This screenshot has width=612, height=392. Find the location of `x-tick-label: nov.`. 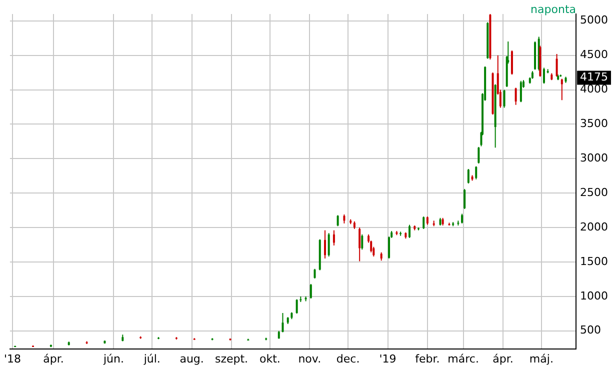

x-tick-label: nov. is located at coordinates (310, 359).